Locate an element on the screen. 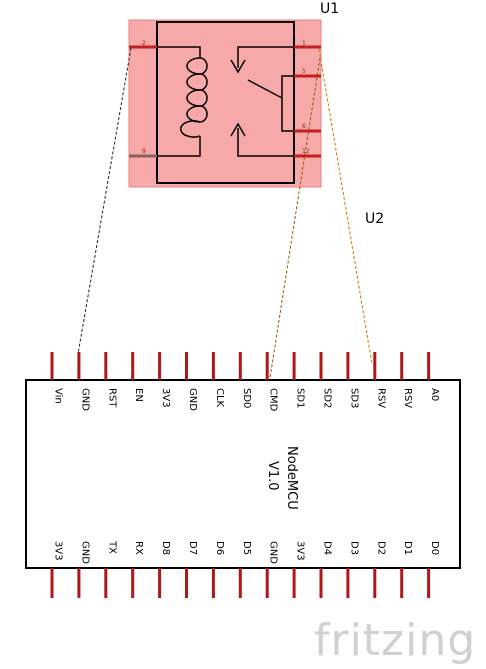 The height and width of the screenshot is (669, 486). bottom-pin-label-d4: D4 is located at coordinates (327, 548).